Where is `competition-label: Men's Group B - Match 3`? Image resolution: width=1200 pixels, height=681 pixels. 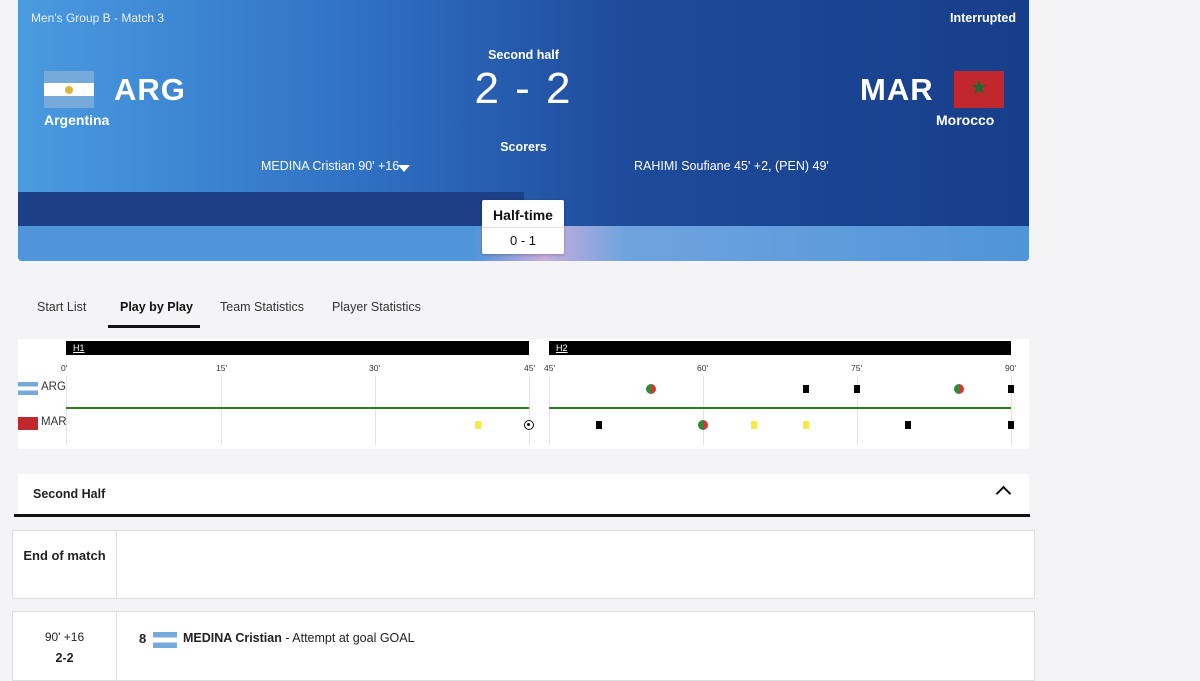
competition-label: Men's Group B - Match 3 is located at coordinates (98, 18).